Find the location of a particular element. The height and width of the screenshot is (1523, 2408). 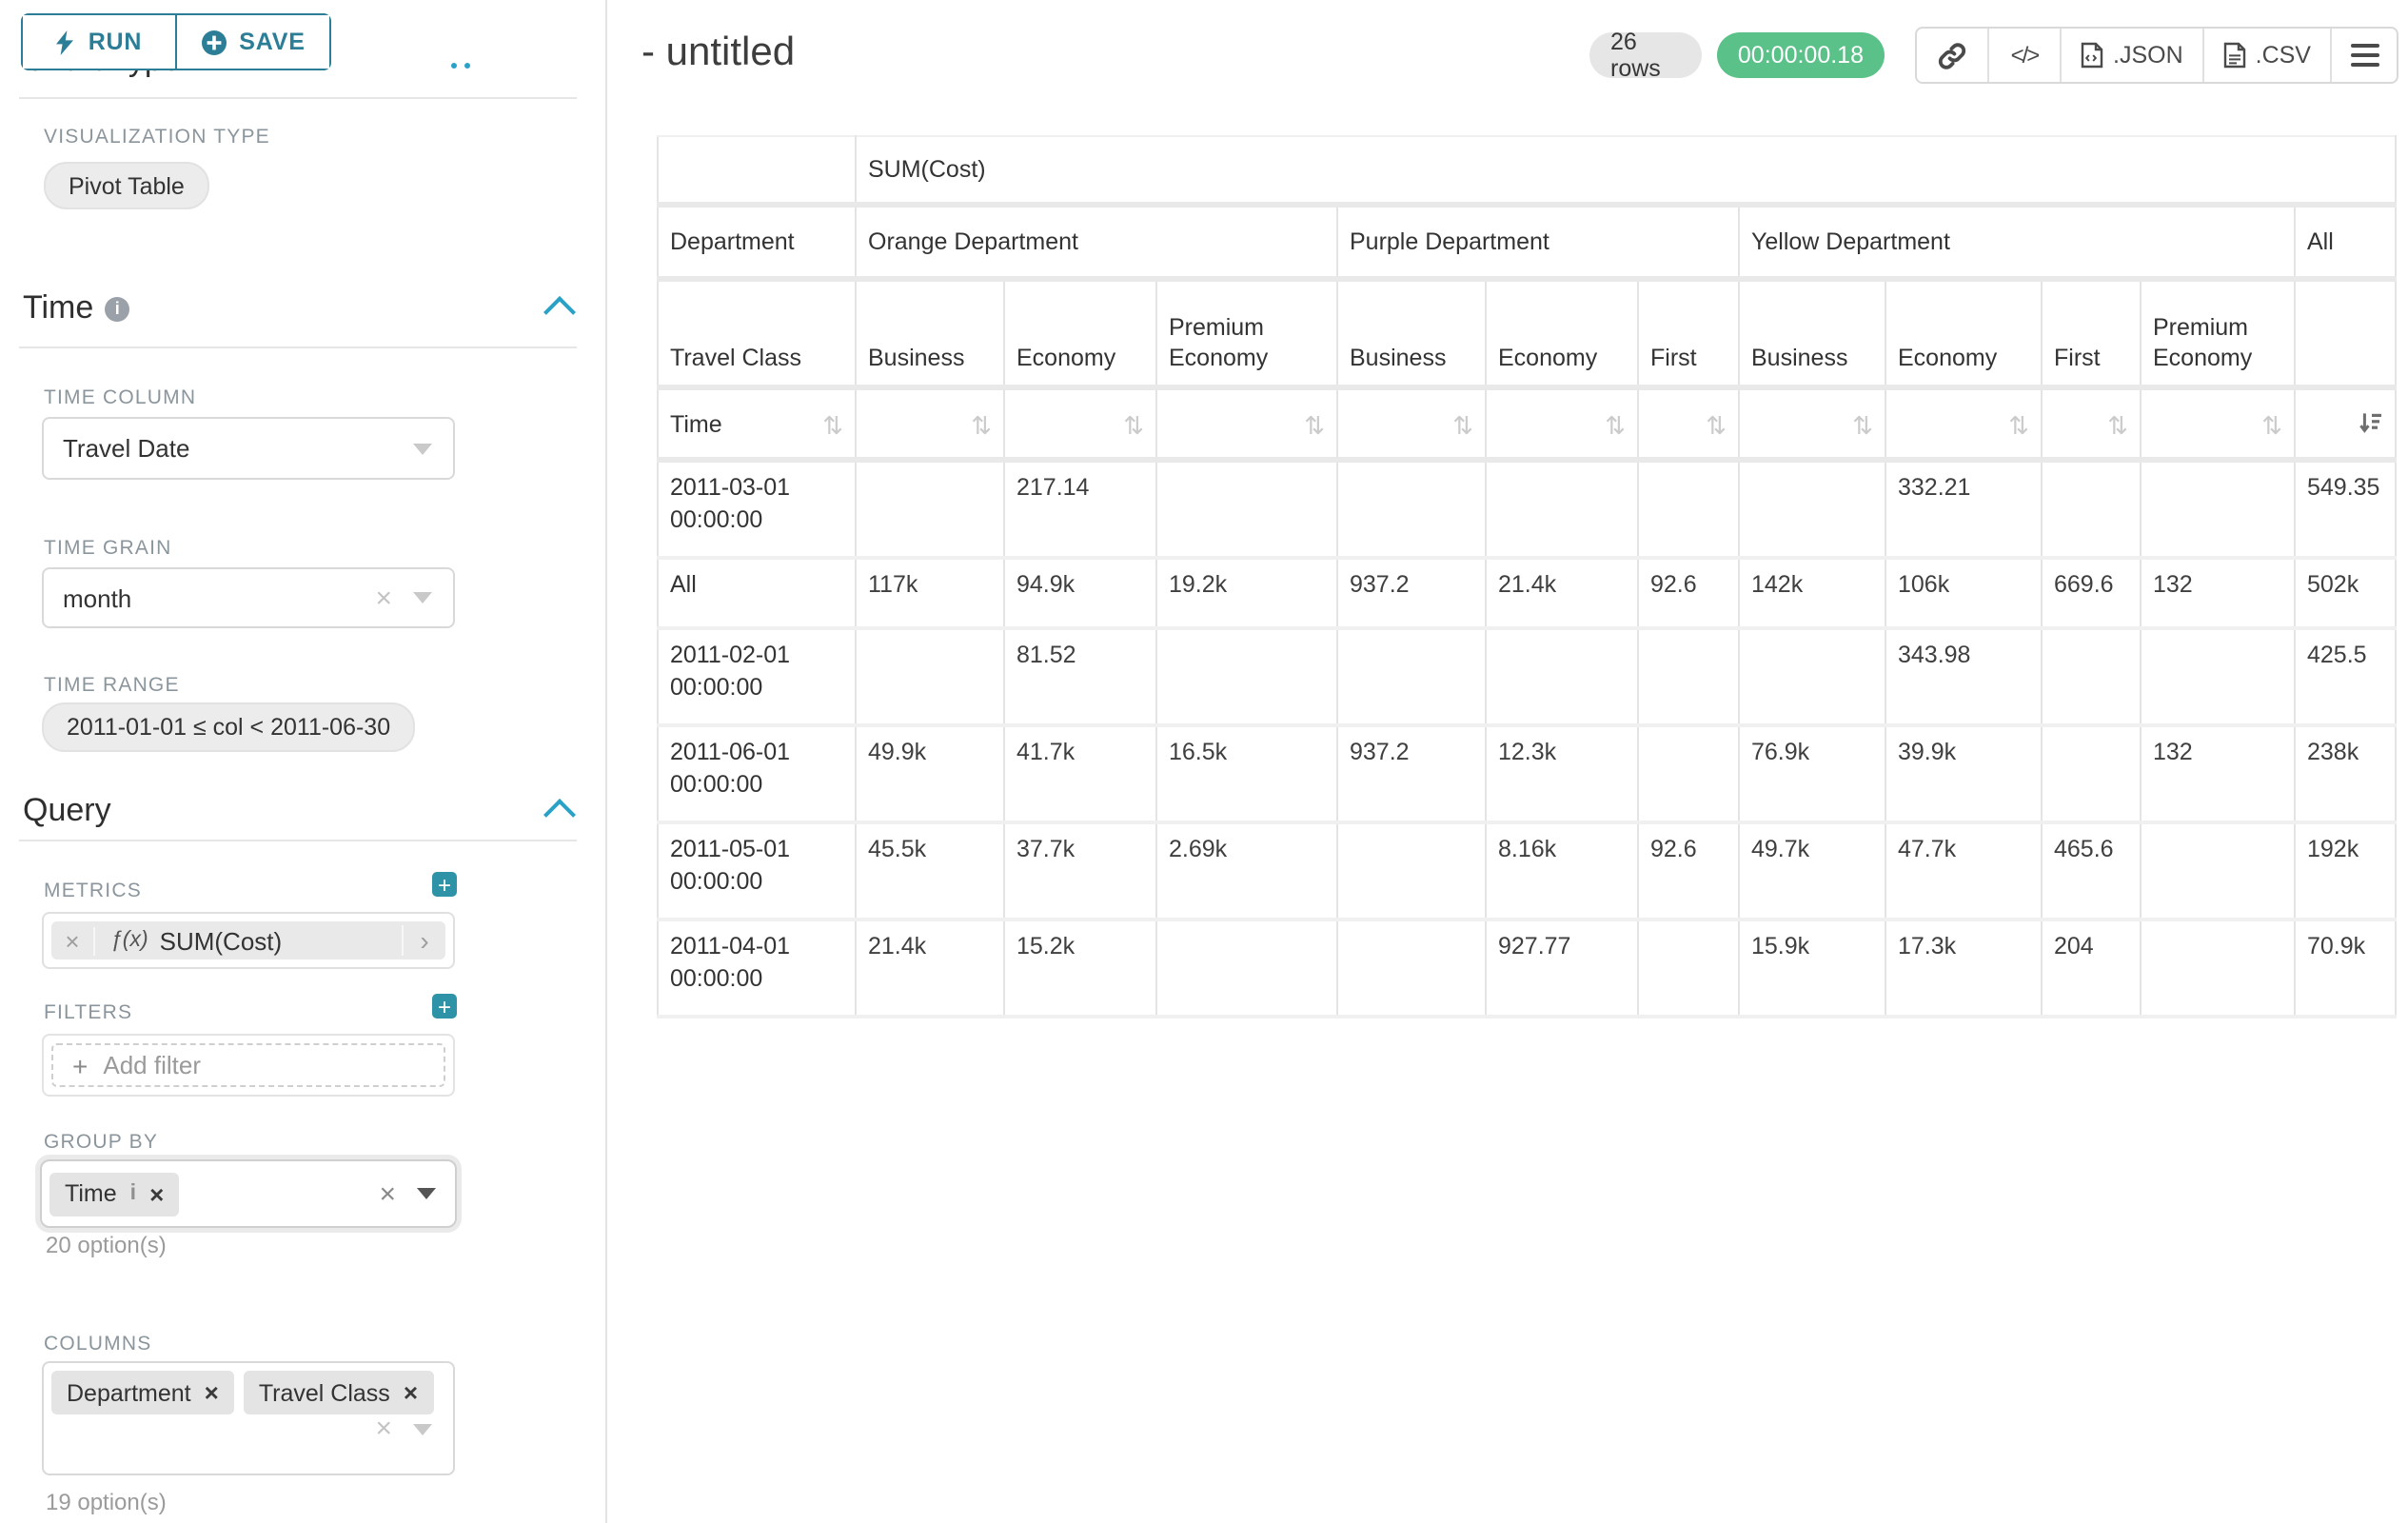

pivot-value-cell: 94.9k is located at coordinates (1080, 594).